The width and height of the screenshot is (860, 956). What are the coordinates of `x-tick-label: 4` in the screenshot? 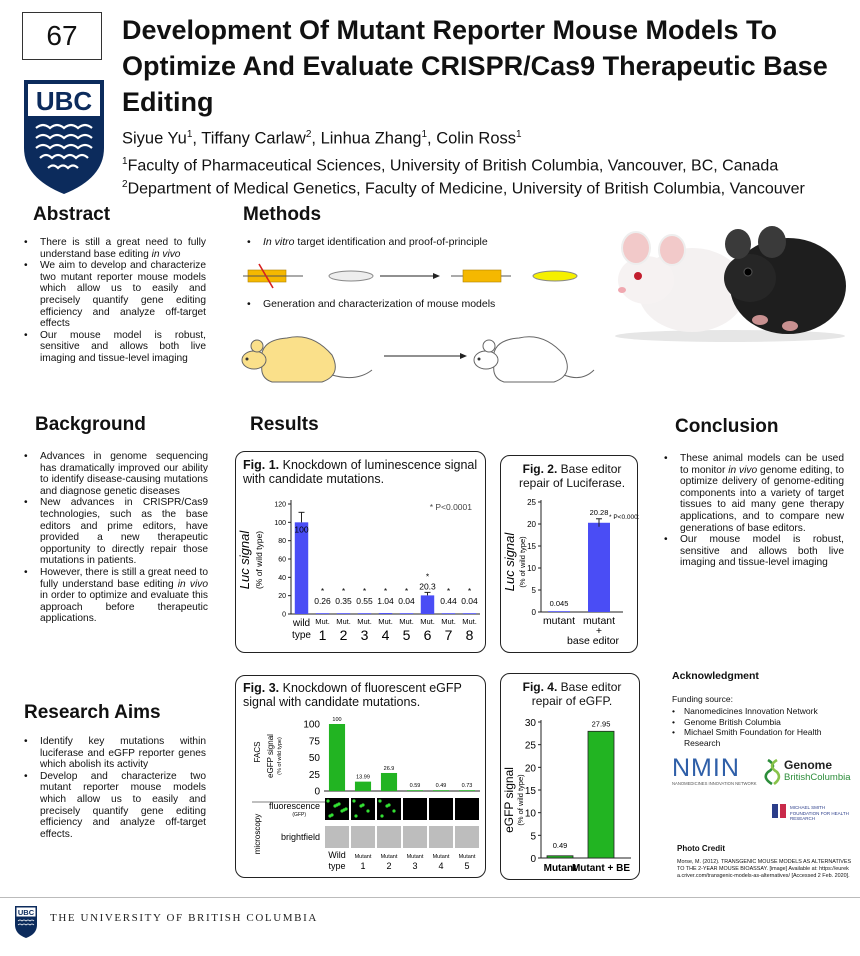 It's located at (386, 635).